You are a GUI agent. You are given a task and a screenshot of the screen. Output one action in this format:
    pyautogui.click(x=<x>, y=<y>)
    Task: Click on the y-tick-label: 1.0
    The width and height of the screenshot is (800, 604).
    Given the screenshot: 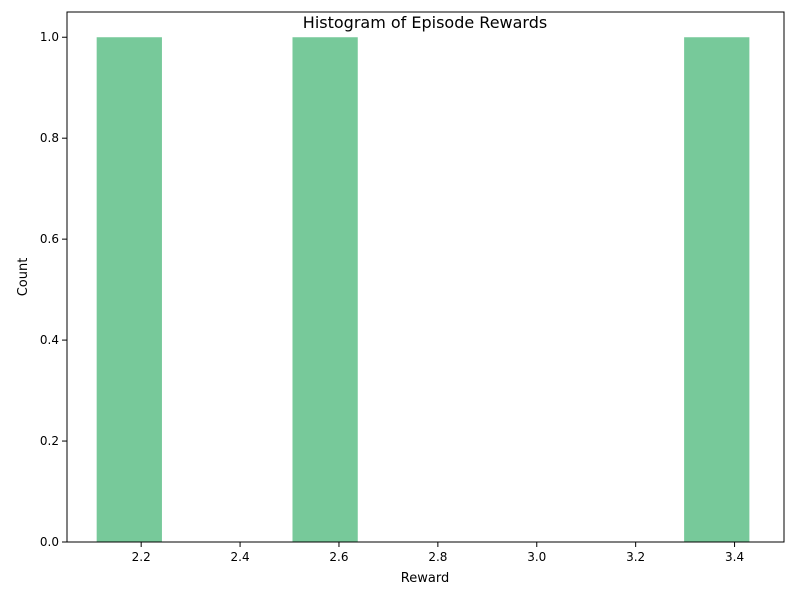 What is the action you would take?
    pyautogui.click(x=49, y=37)
    